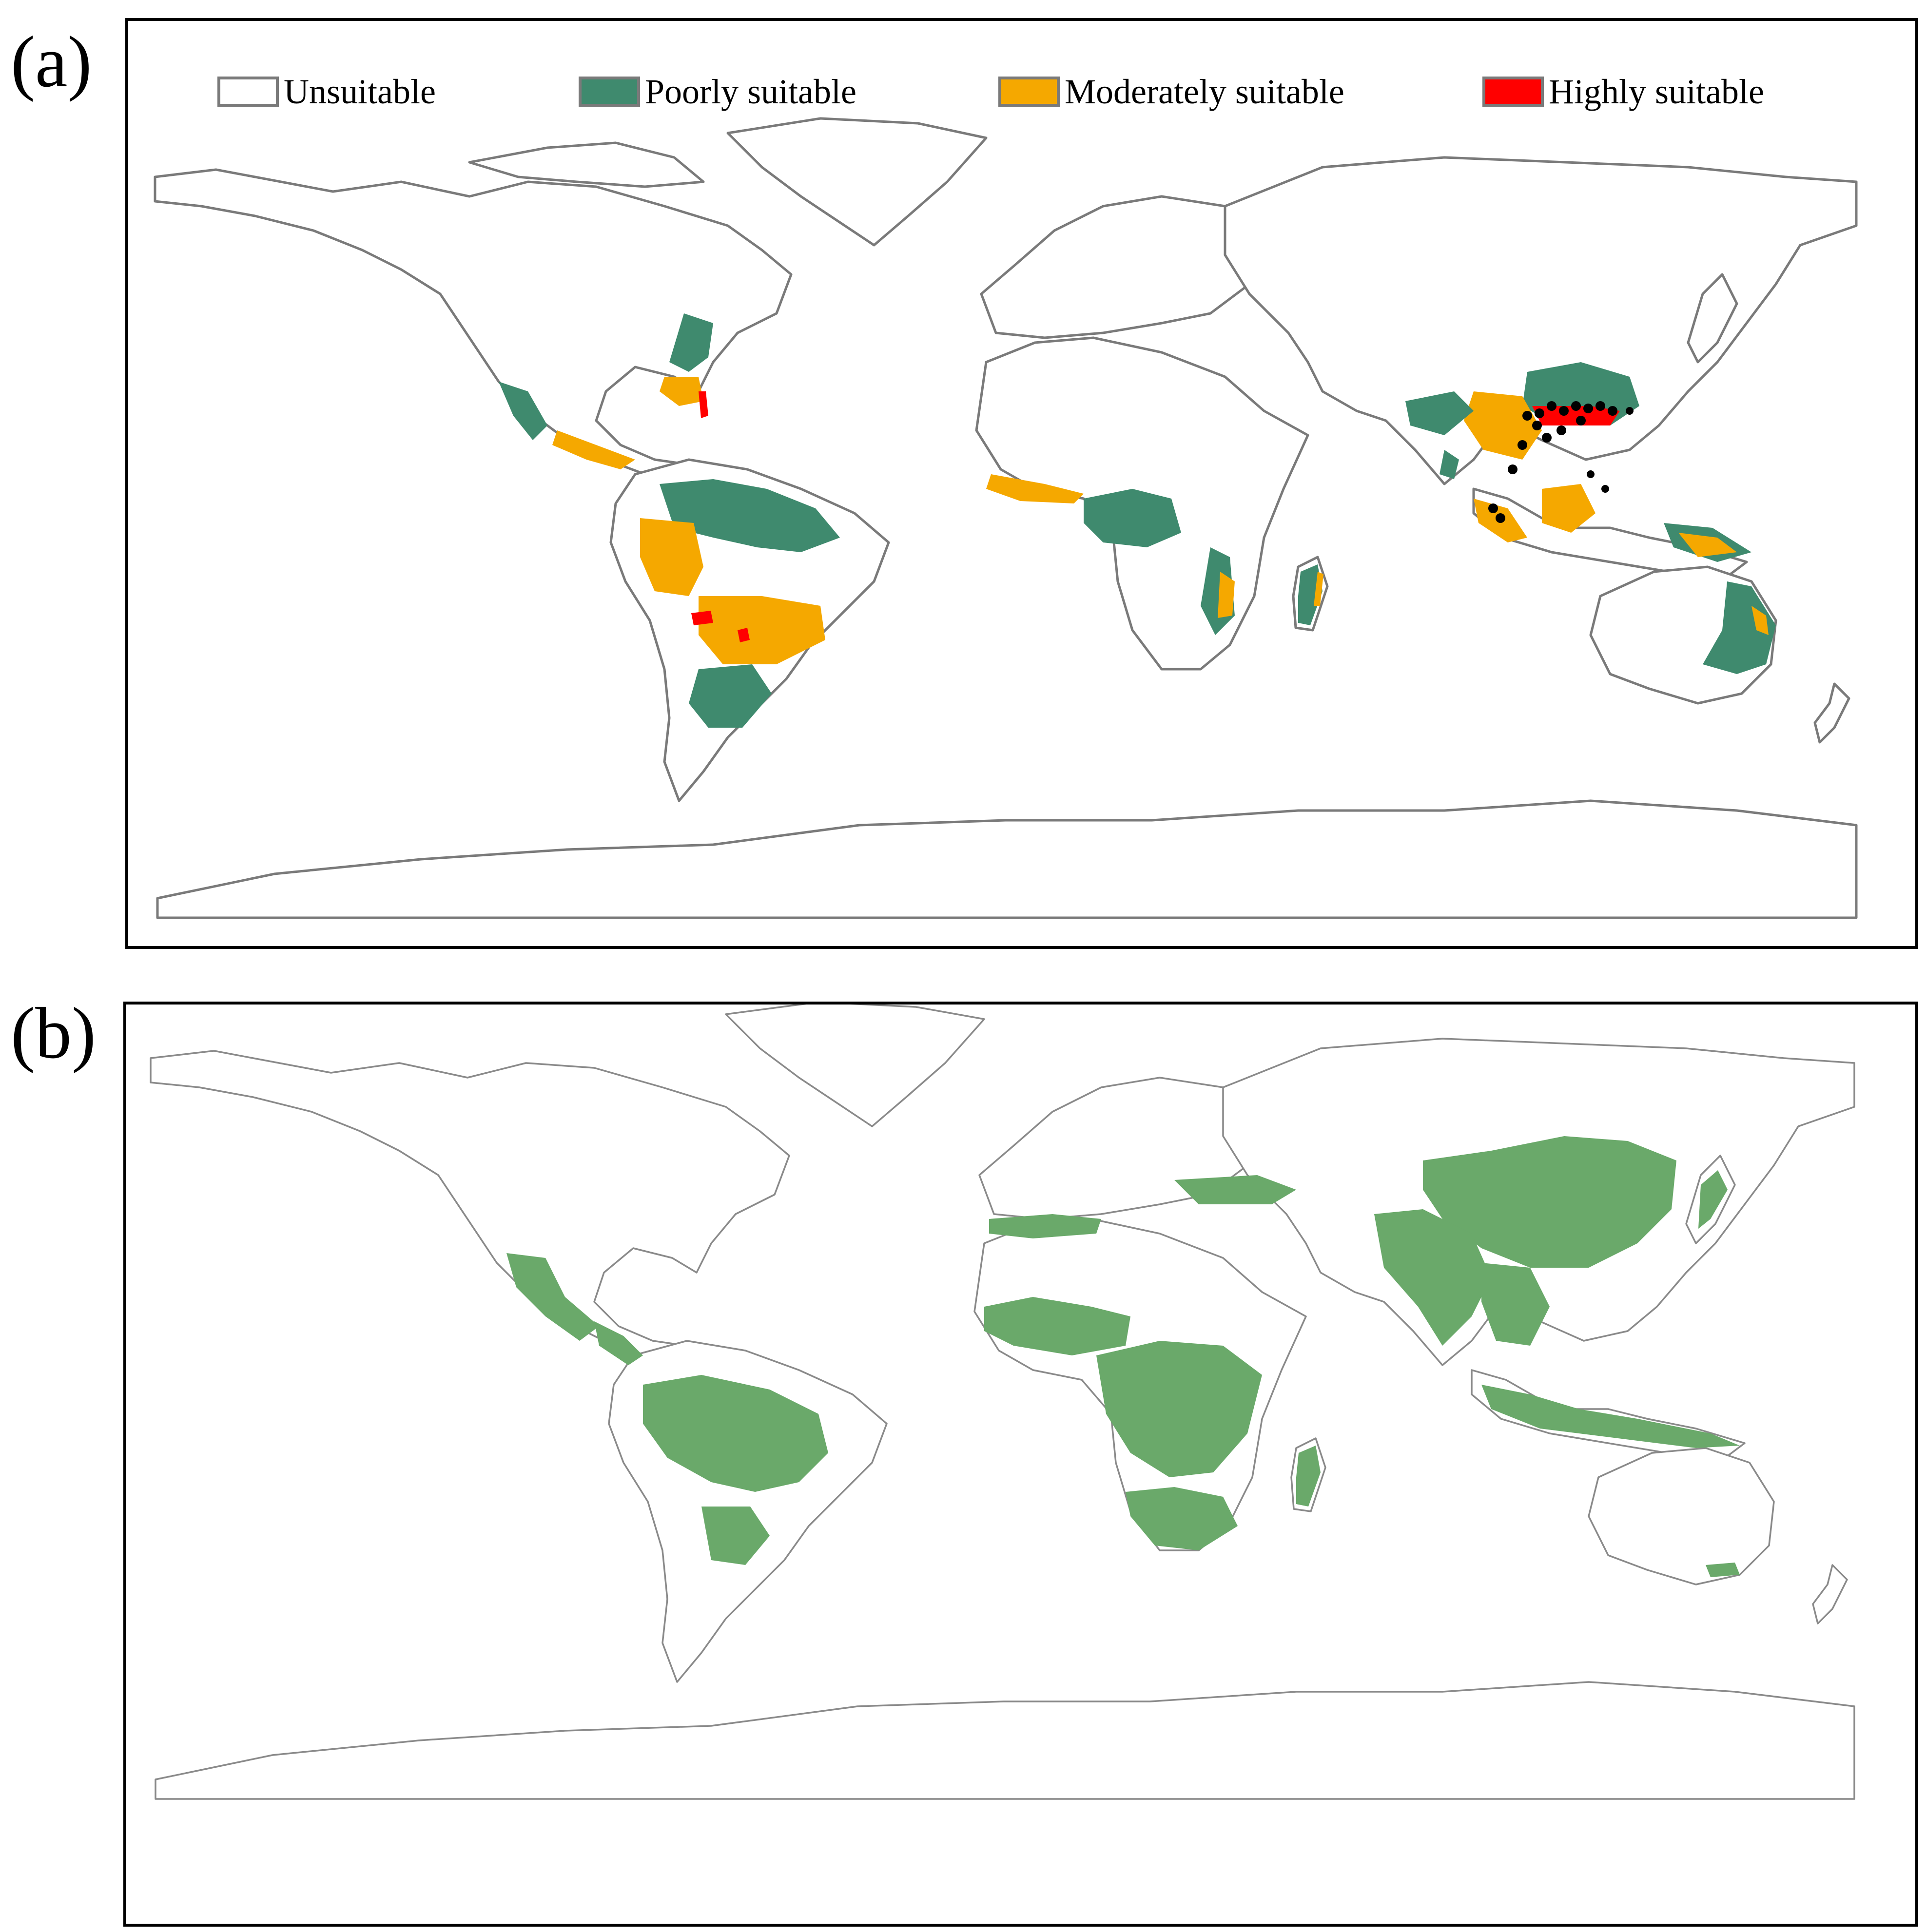 The height and width of the screenshot is (1932, 1926). I want to click on moderate-mozambique, so click(1226, 595).